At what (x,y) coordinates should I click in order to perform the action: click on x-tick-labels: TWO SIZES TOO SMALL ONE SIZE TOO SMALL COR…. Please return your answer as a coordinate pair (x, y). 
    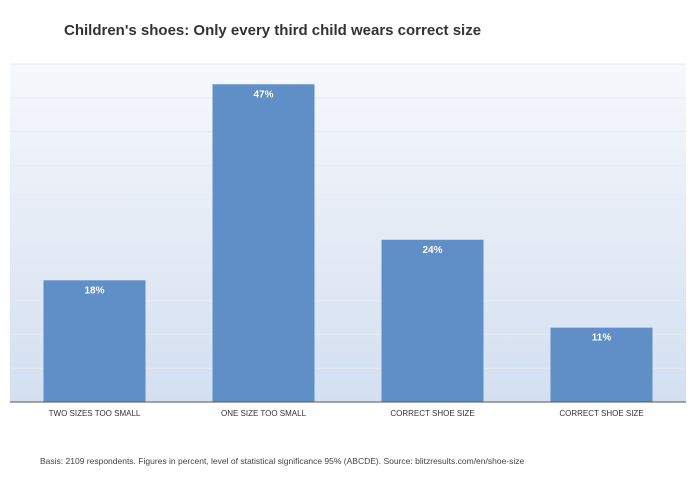
    Looking at the image, I should click on (346, 413).